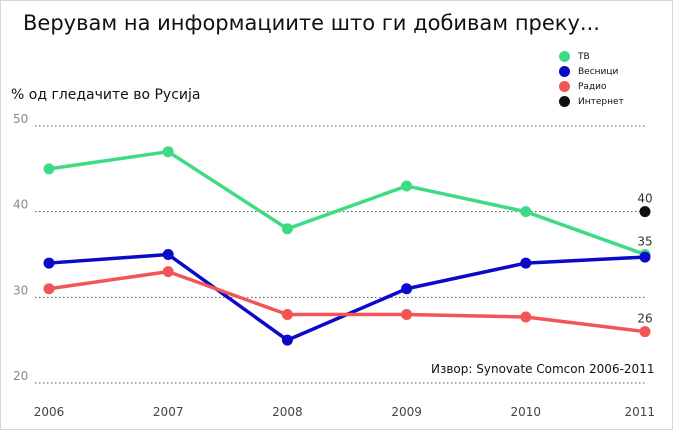  Describe the element at coordinates (49, 169) in the screenshot. I see `point-tv-2006` at that location.